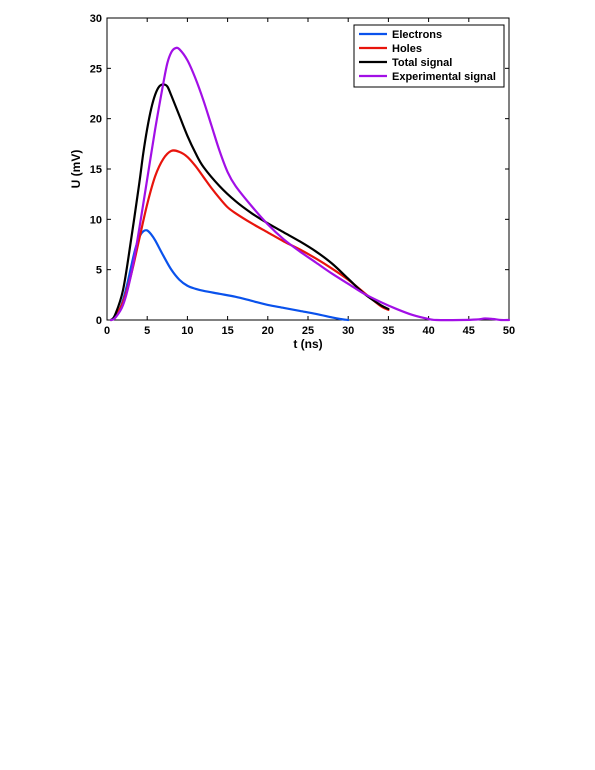 The image size is (595, 770). What do you see at coordinates (444, 77) in the screenshot?
I see `legend-entry: Experimental signal` at bounding box center [444, 77].